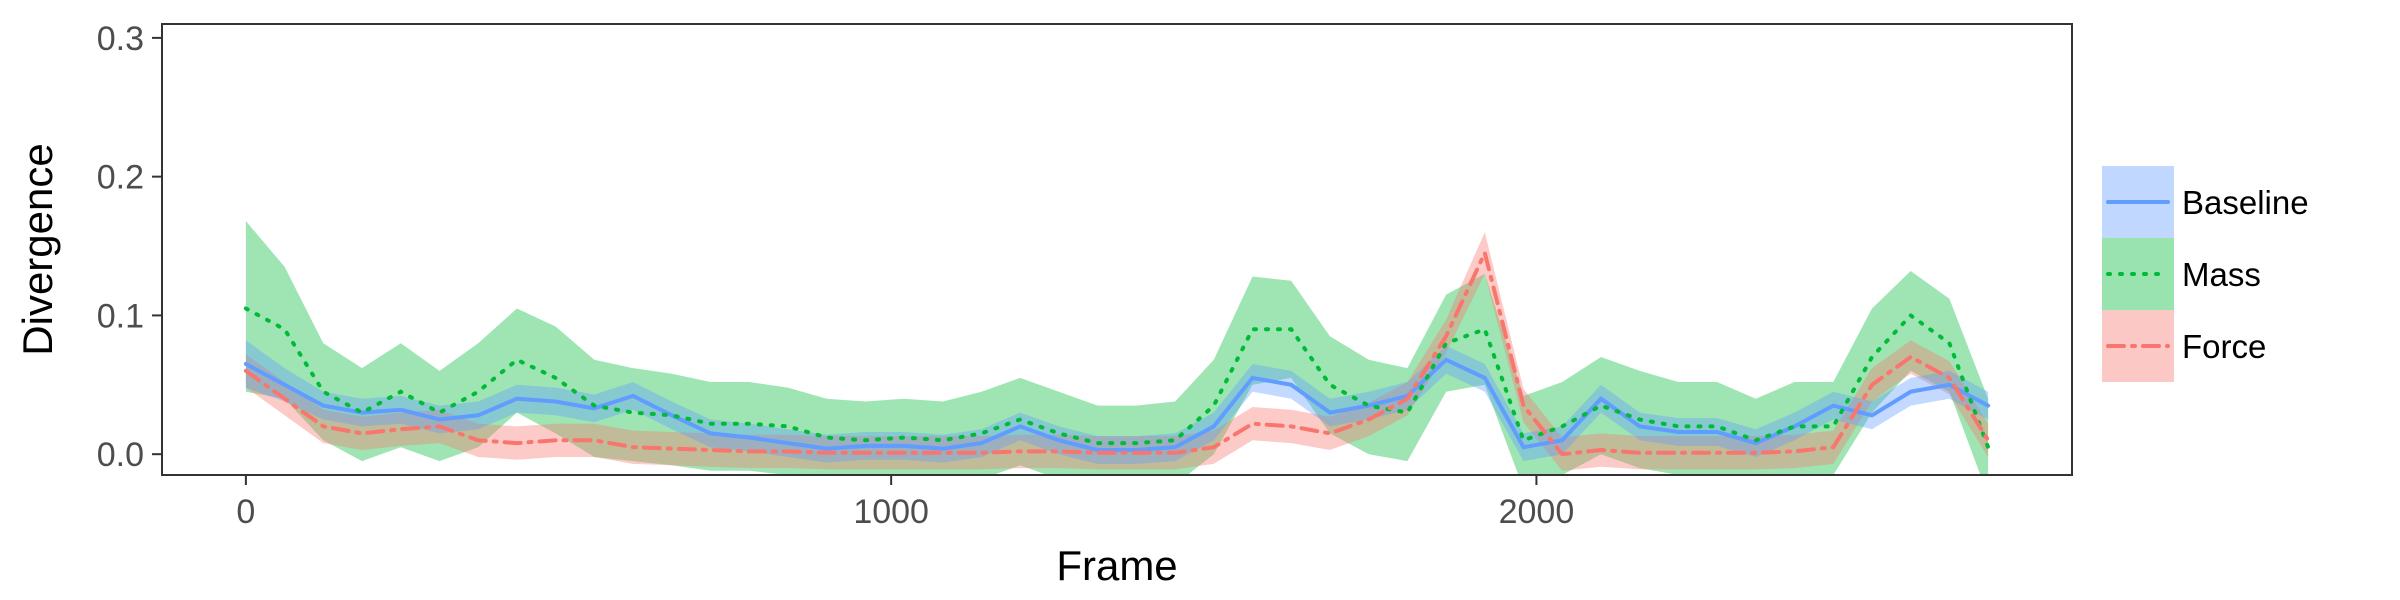  What do you see at coordinates (120, 316) in the screenshot?
I see `y-tick-label: 0.1` at bounding box center [120, 316].